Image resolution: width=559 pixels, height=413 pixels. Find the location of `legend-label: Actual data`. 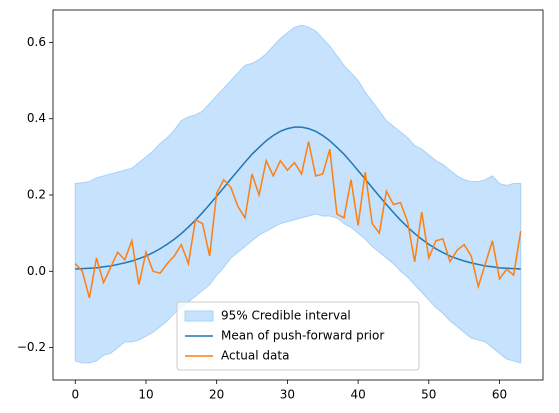

legend-label: Actual data is located at coordinates (255, 356).